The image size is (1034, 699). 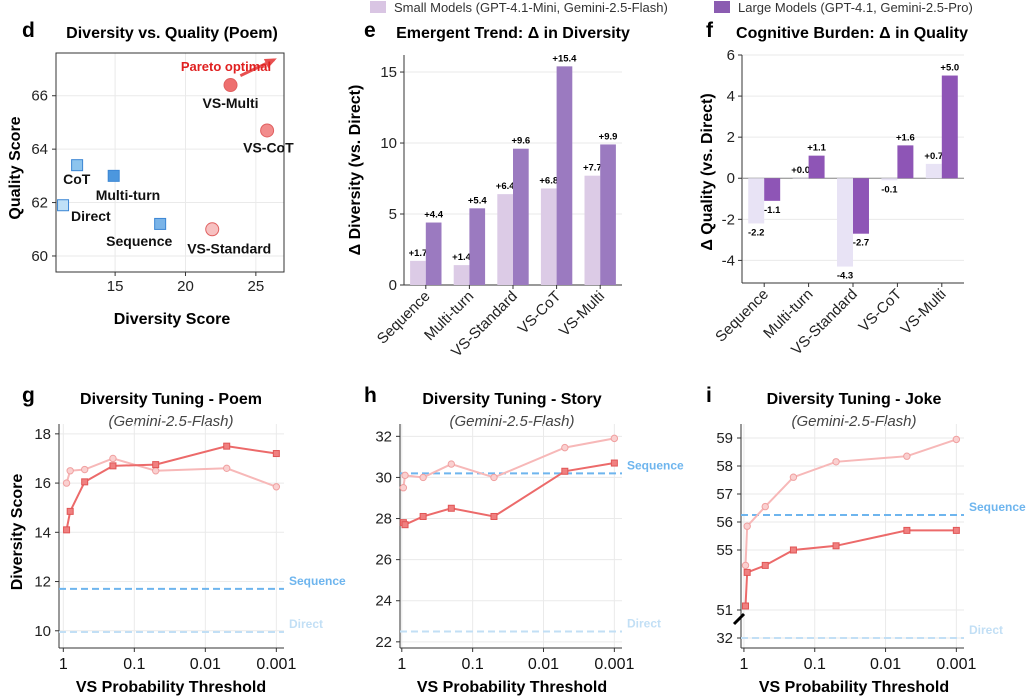 I want to click on x-axis-label-i: VS Probability Threshold, so click(x=854, y=687).